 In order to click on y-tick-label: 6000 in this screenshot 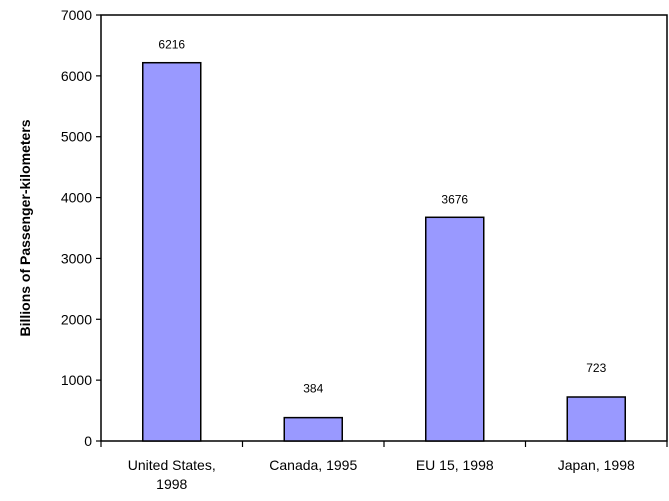, I will do `click(76, 76)`.